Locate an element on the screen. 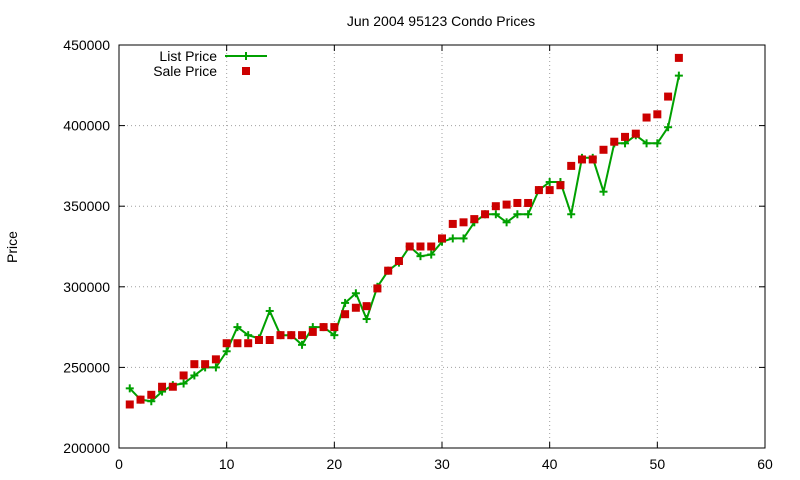  x-tick-label: 40 is located at coordinates (550, 464).